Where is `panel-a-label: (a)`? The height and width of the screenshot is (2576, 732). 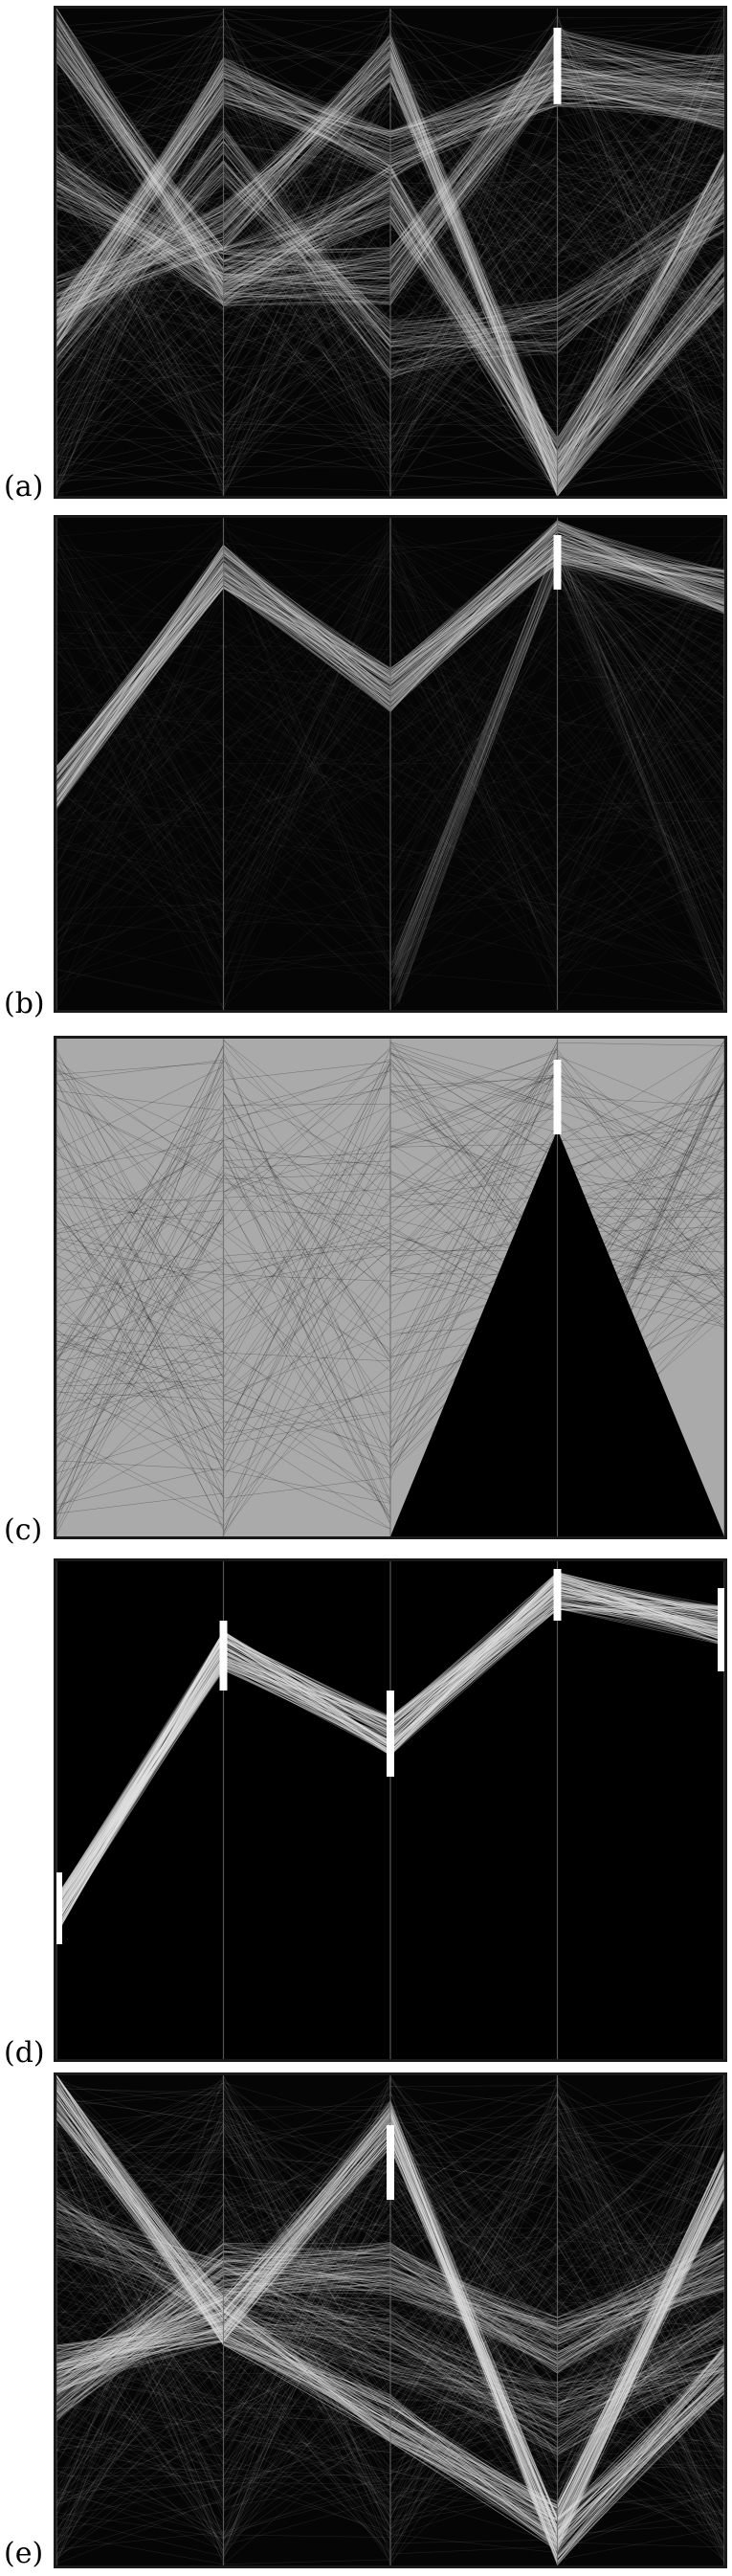 panel-a-label: (a) is located at coordinates (24, 487).